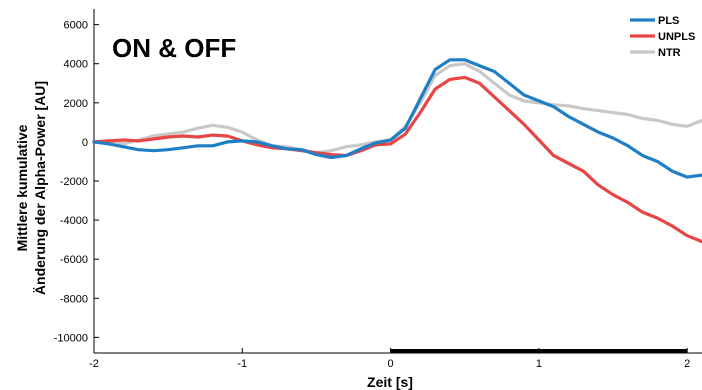 Image resolution: width=702 pixels, height=390 pixels. I want to click on legend-label-pls: PLS, so click(668, 21).